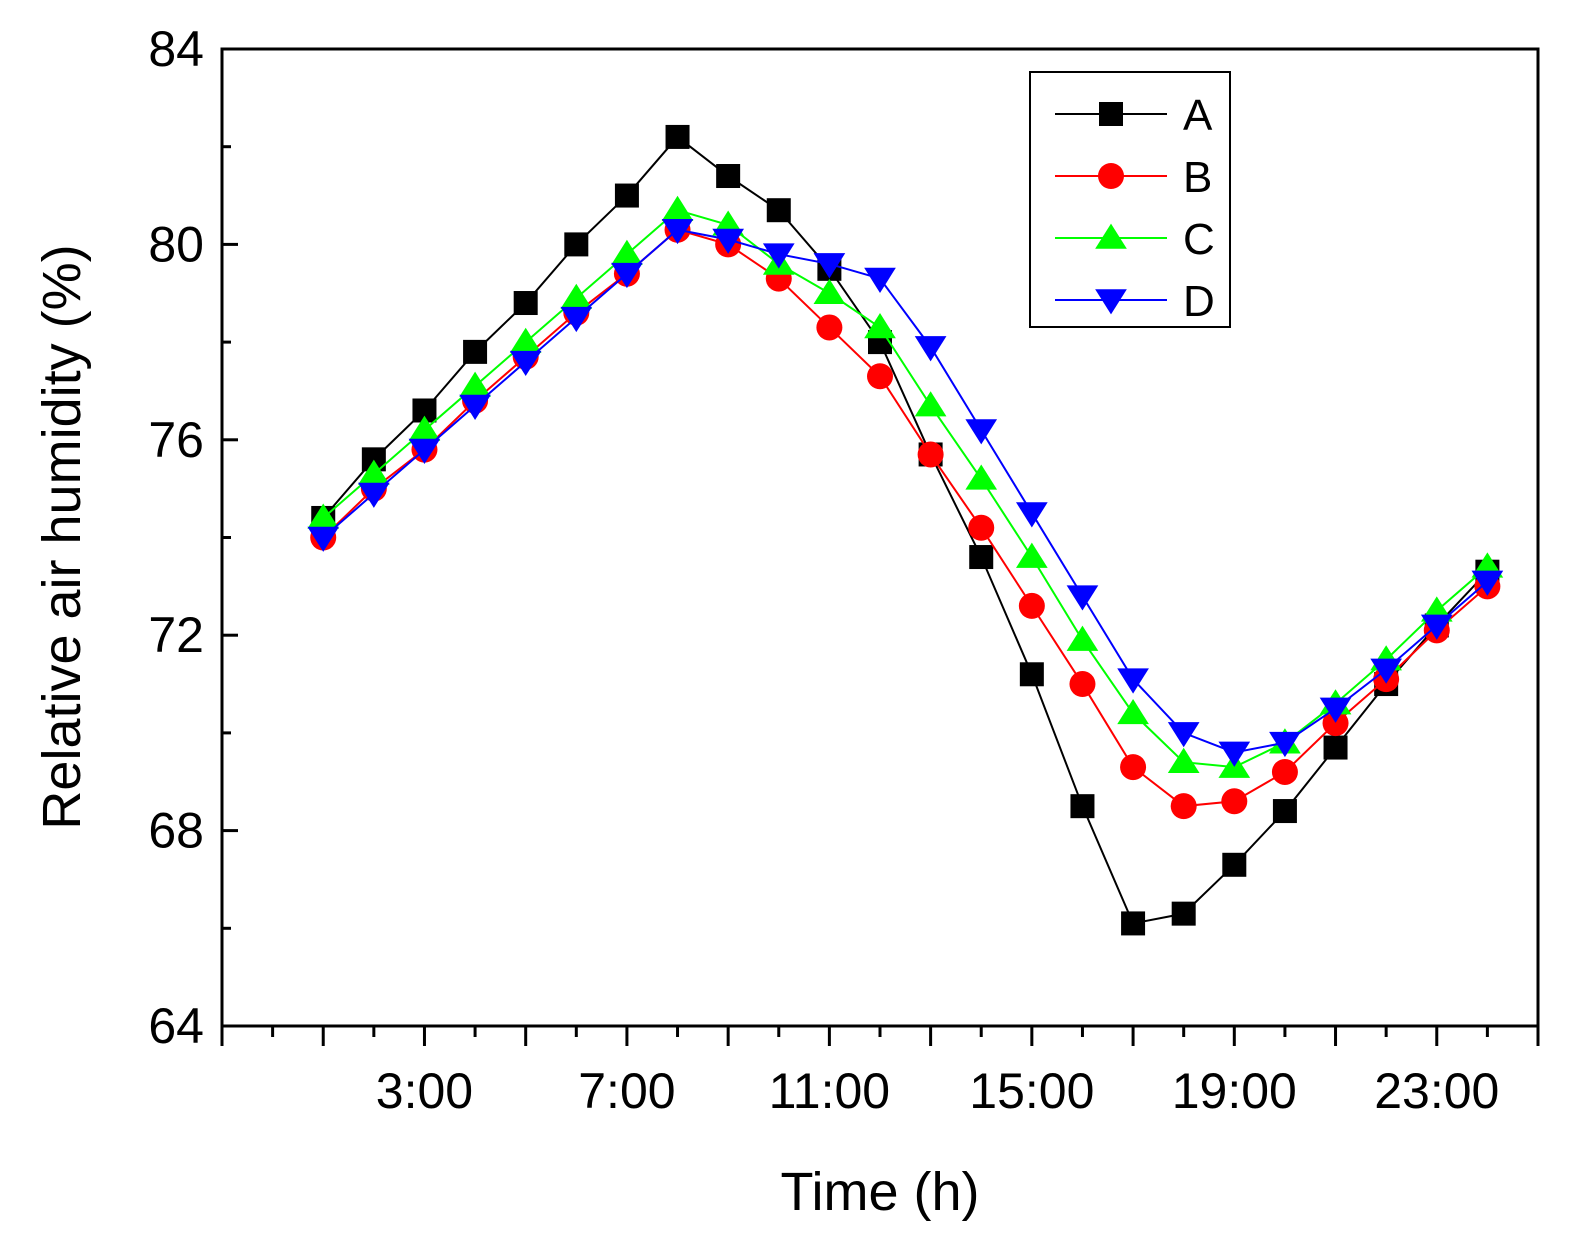 The width and height of the screenshot is (1569, 1242). What do you see at coordinates (176, 831) in the screenshot?
I see `y-tick-label: 68` at bounding box center [176, 831].